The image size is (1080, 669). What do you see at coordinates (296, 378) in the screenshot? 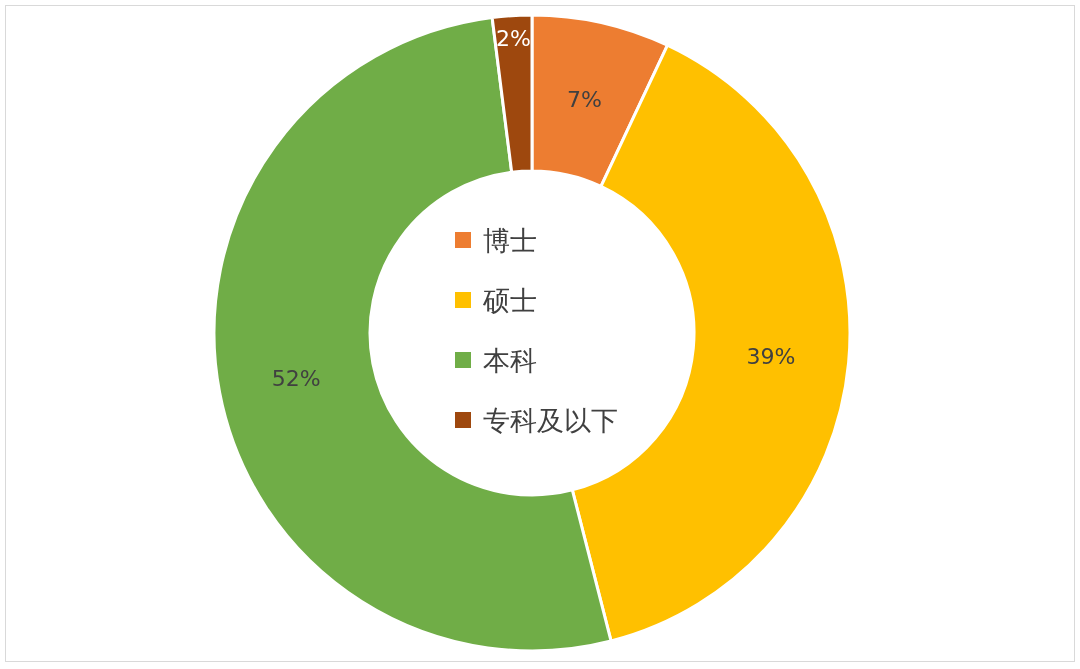
I see `data-label: 52%` at bounding box center [296, 378].